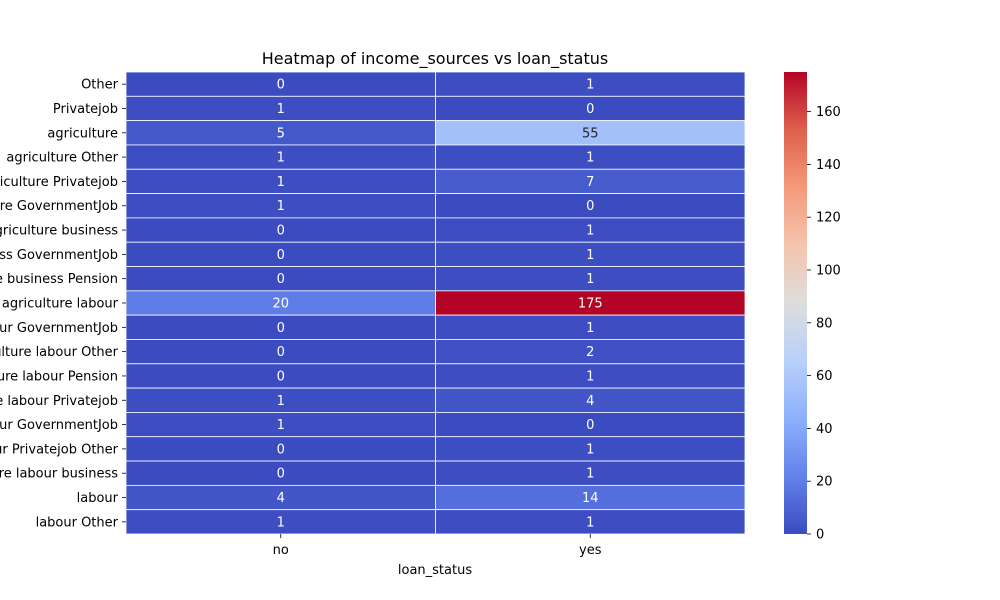 The height and width of the screenshot is (600, 1000). What do you see at coordinates (59, 255) in the screenshot?
I see `row-label: agriculture business GovernmentJob` at bounding box center [59, 255].